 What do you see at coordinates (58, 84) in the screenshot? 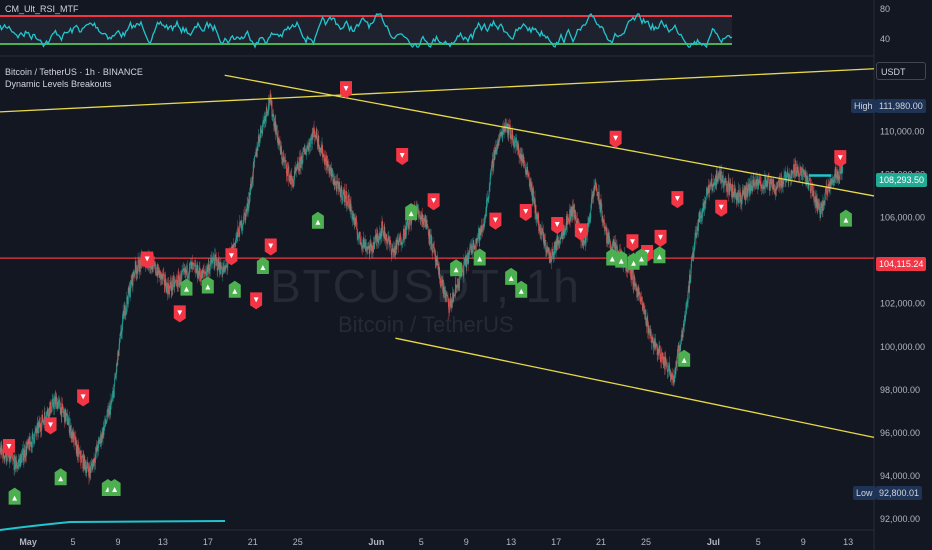
I see `indicator-name: Dynamic Levels Breakouts` at bounding box center [58, 84].